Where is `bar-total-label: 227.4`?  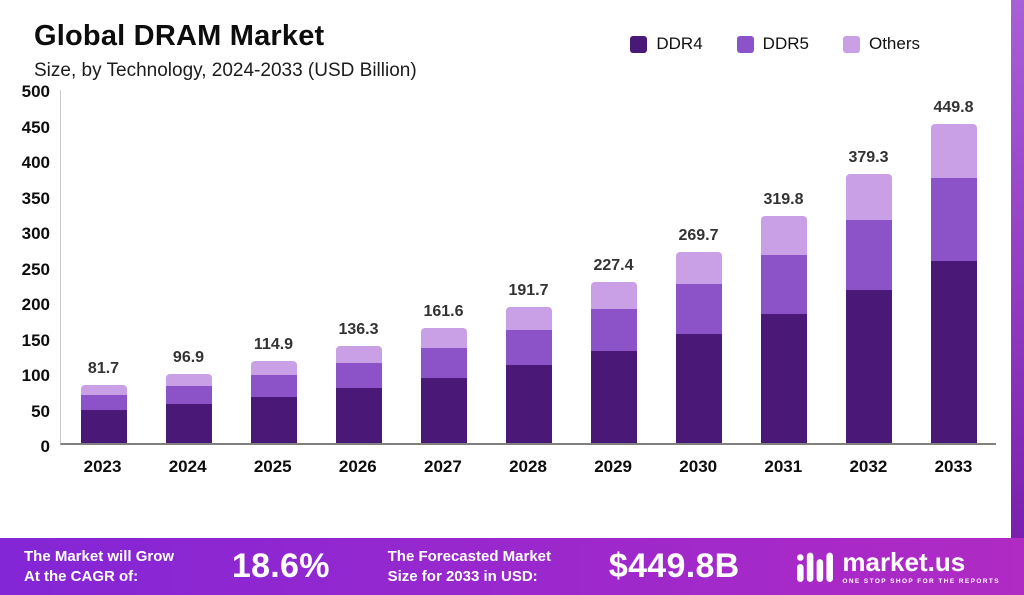
bar-total-label: 227.4 is located at coordinates (613, 265).